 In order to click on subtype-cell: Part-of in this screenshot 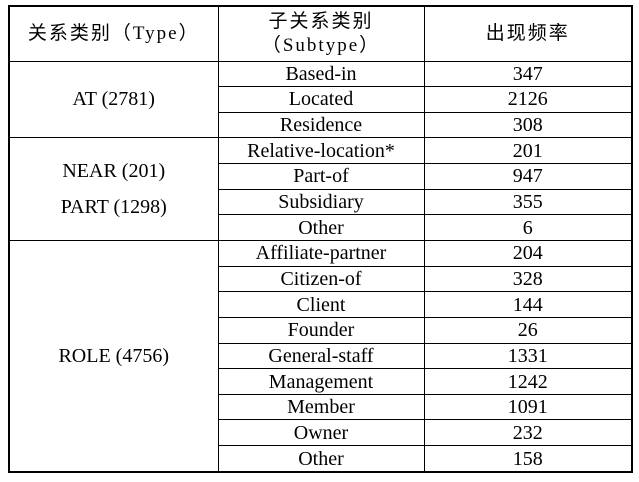, I will do `click(321, 176)`.